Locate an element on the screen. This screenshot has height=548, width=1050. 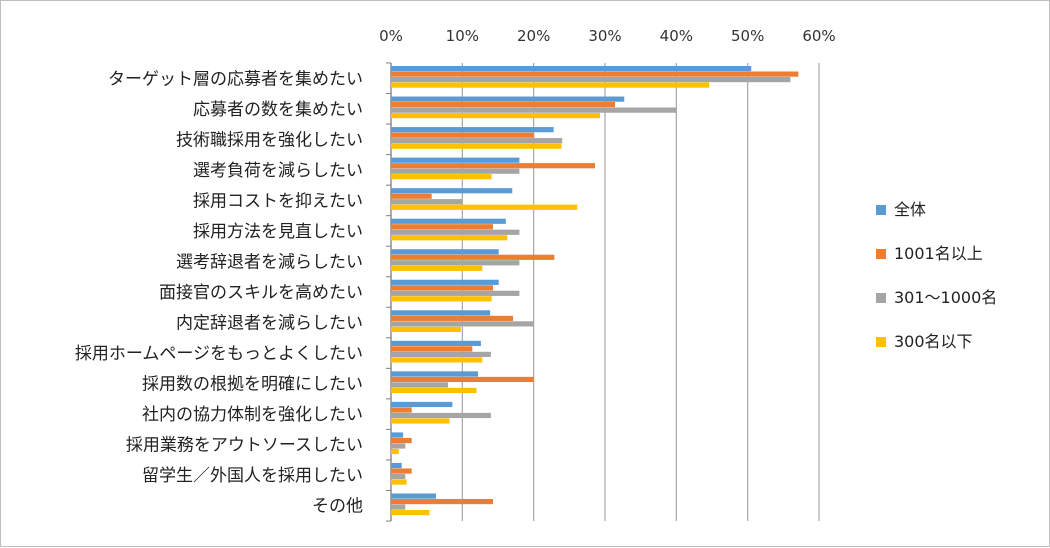
category-label: 選考辞退者を減らしたい is located at coordinates (269, 262).